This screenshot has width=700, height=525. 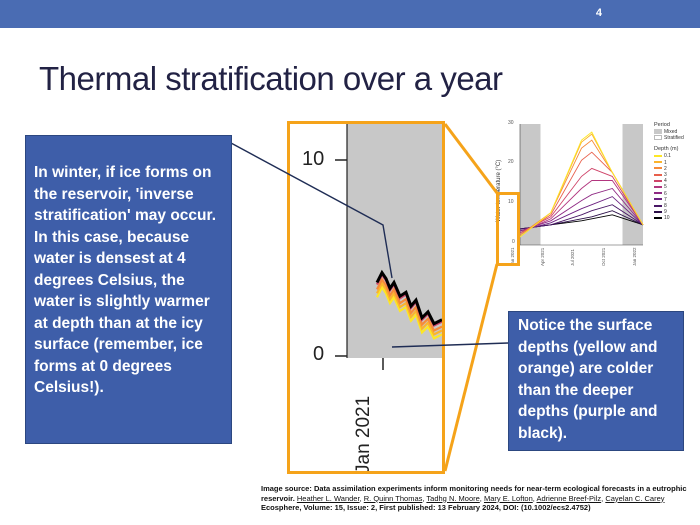 What do you see at coordinates (665, 168) in the screenshot?
I see `legend-depth-label: 2` at bounding box center [665, 168].